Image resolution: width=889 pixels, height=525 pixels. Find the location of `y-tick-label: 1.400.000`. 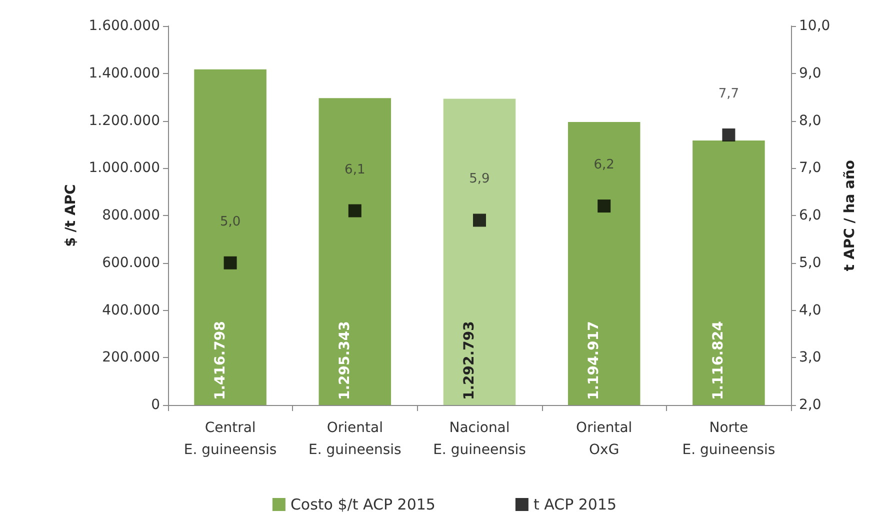

y-tick-label: 1.400.000 is located at coordinates (124, 73).